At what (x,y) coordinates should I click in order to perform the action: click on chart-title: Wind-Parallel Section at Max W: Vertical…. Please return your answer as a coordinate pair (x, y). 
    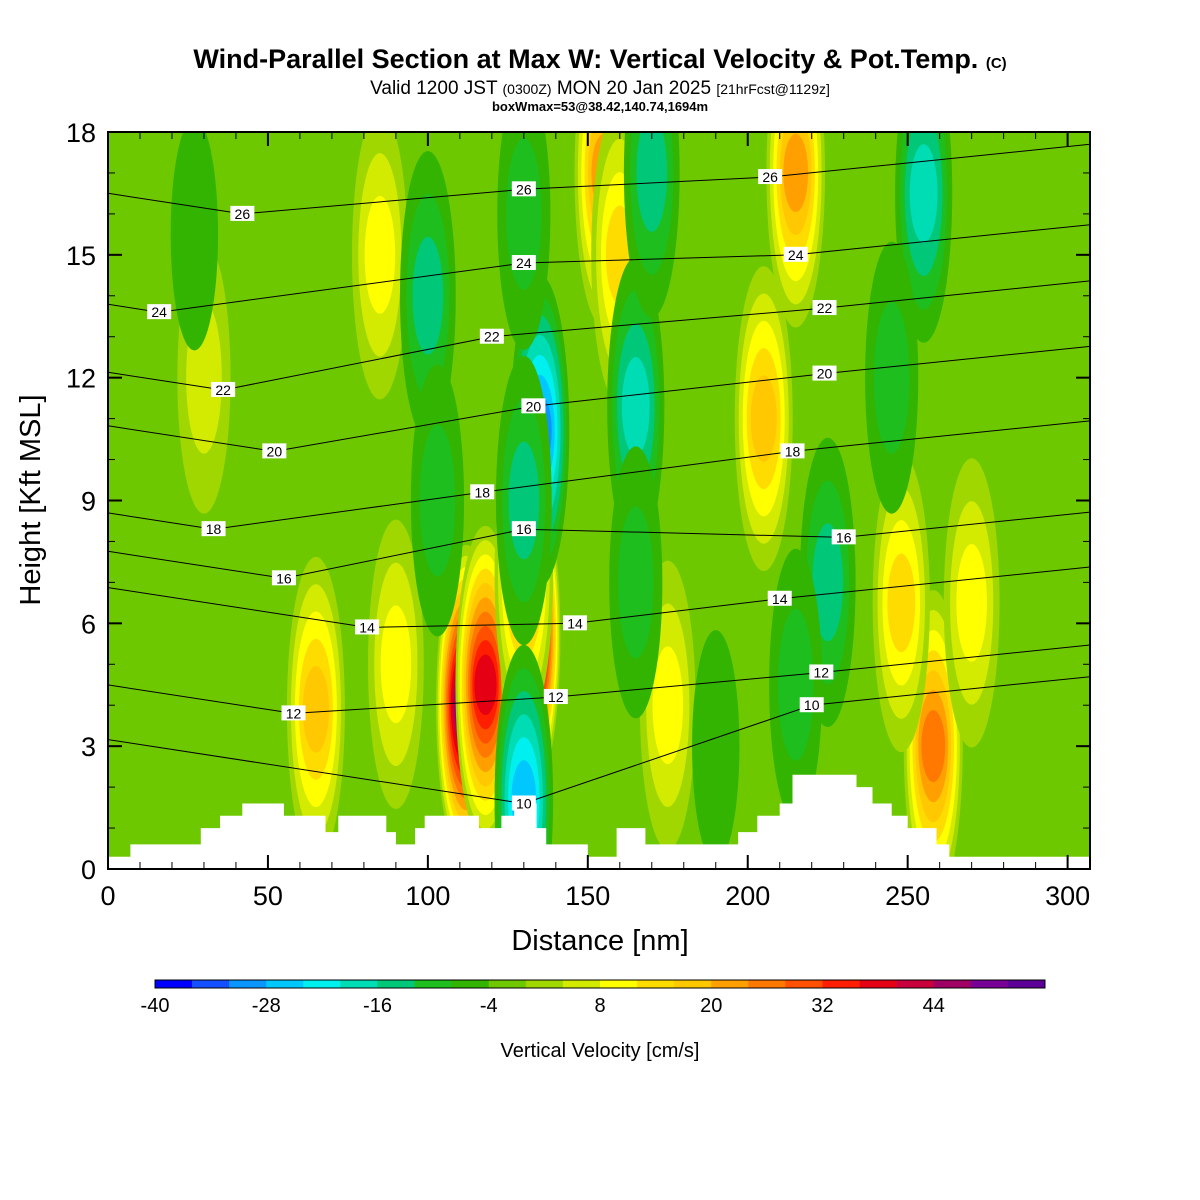
    Looking at the image, I should click on (600, 61).